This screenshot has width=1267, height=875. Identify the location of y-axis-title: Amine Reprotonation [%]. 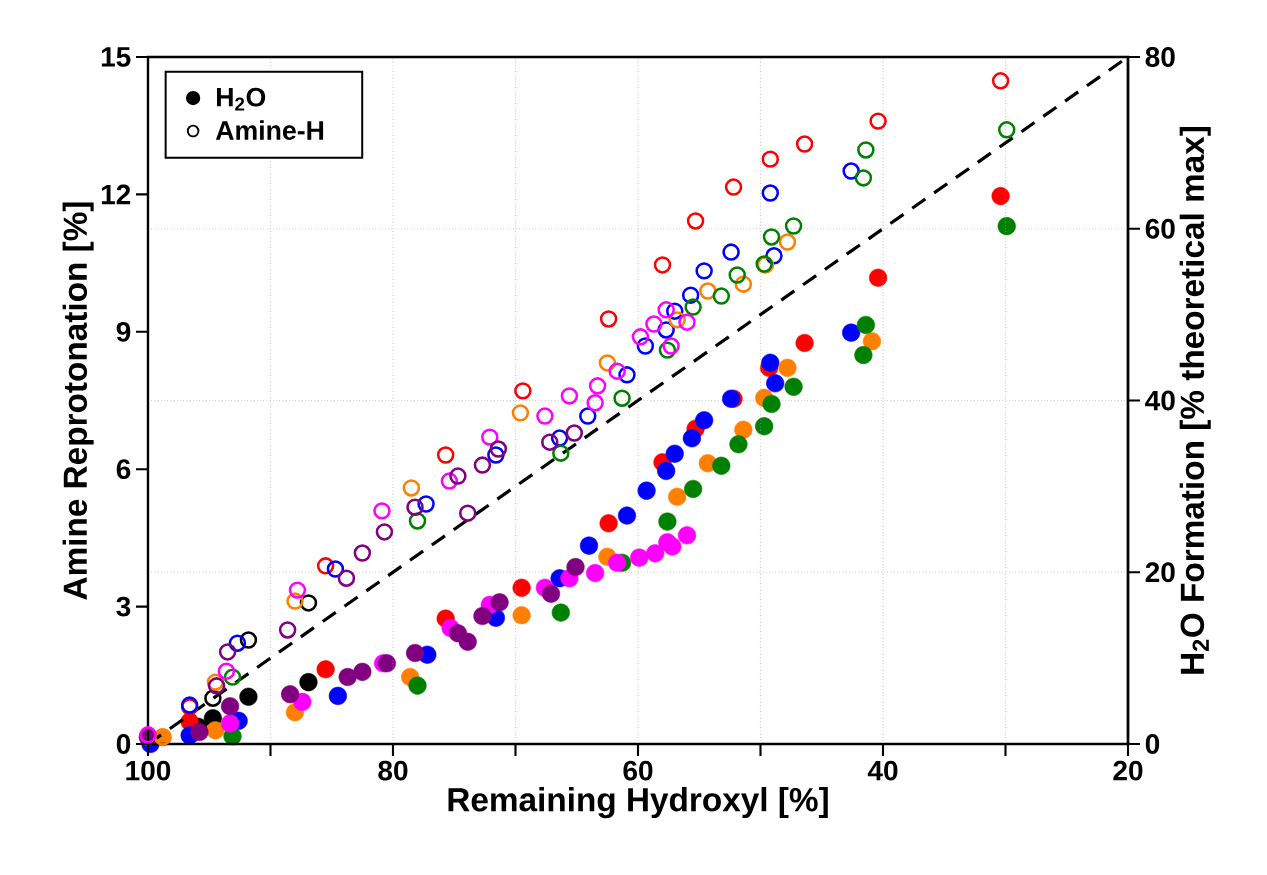
(78, 401).